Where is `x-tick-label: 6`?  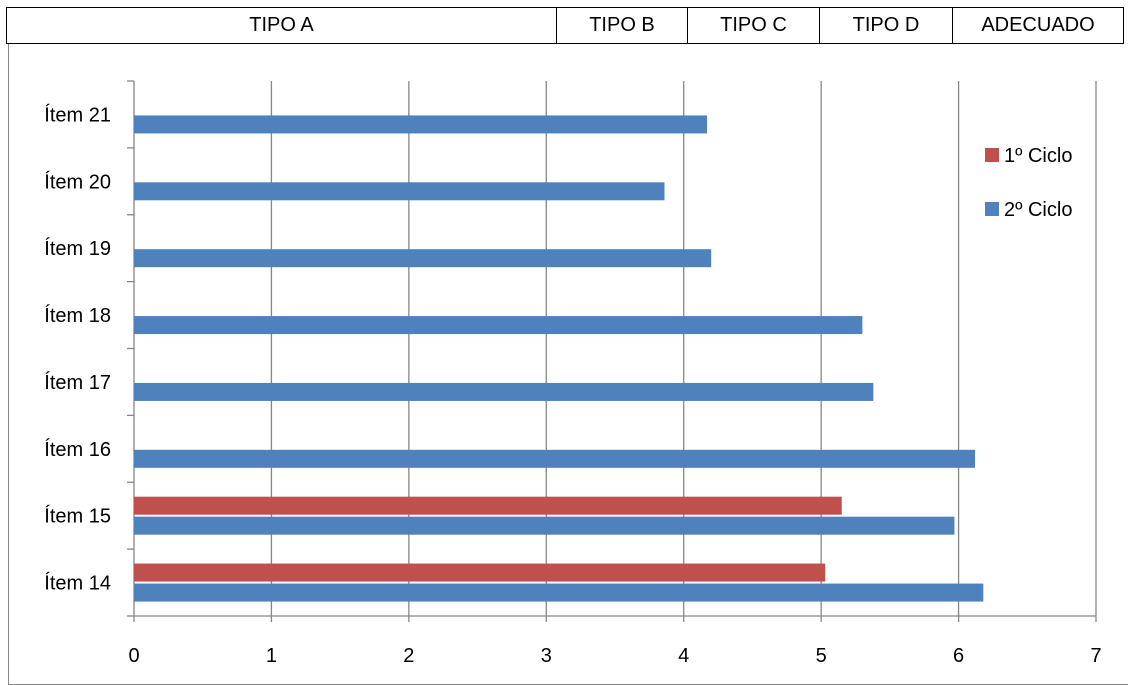 x-tick-label: 6 is located at coordinates (958, 656).